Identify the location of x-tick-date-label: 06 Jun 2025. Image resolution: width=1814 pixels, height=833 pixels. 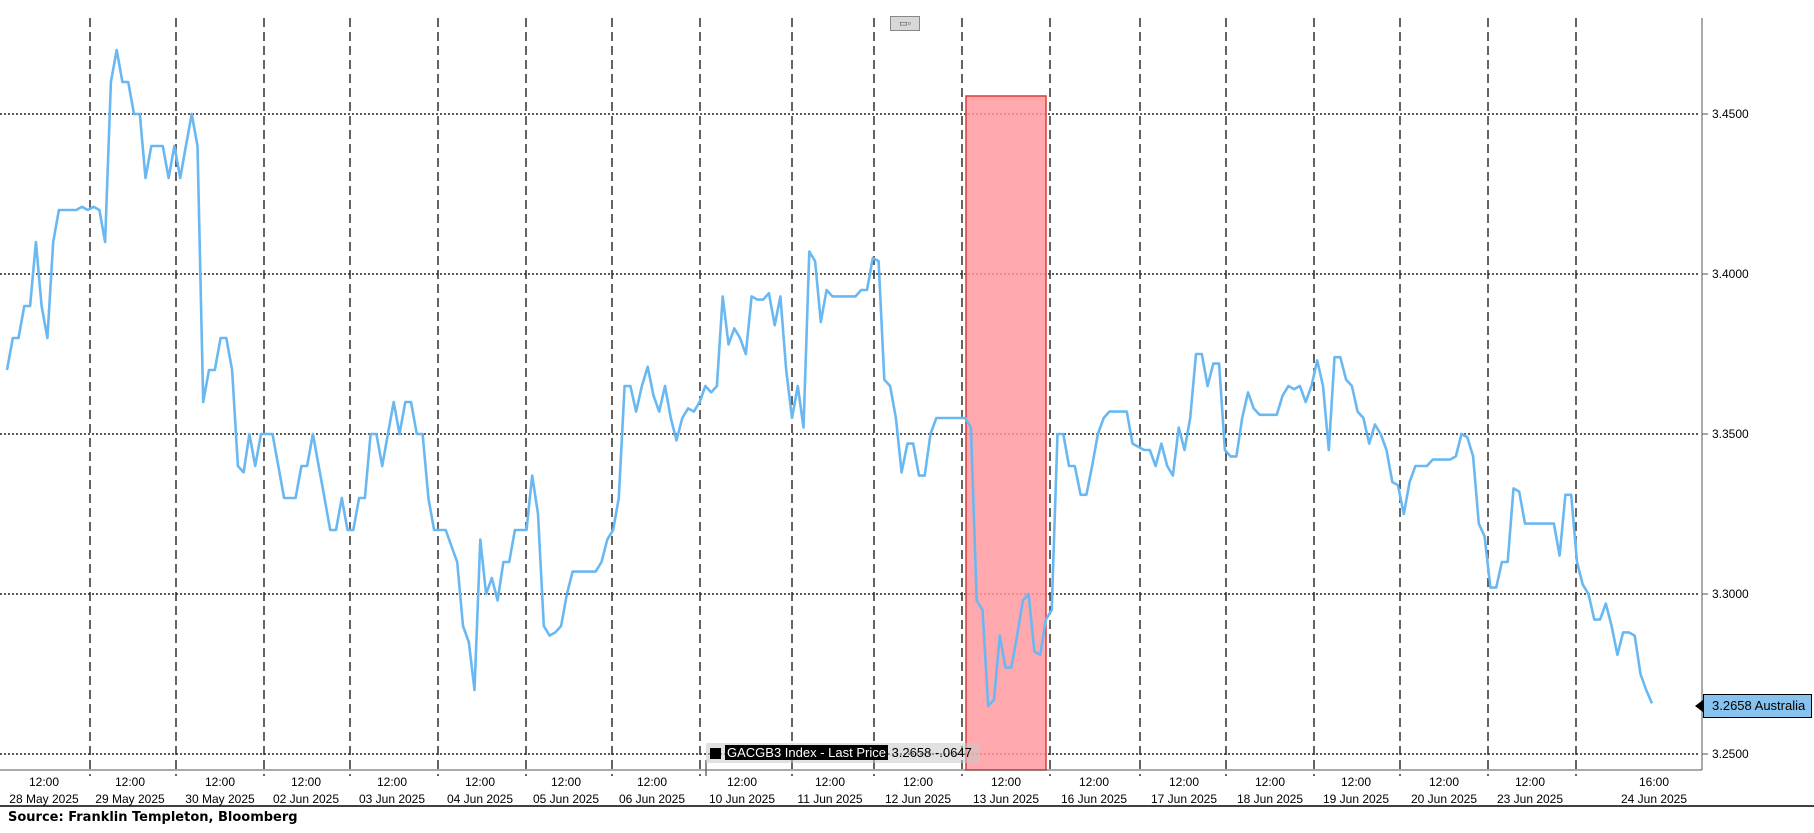
(652, 799).